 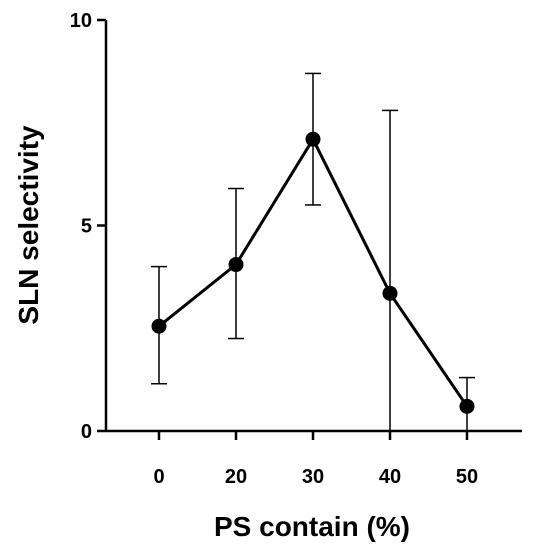 I want to click on x-axis-title: PS contain (%), so click(x=312, y=526).